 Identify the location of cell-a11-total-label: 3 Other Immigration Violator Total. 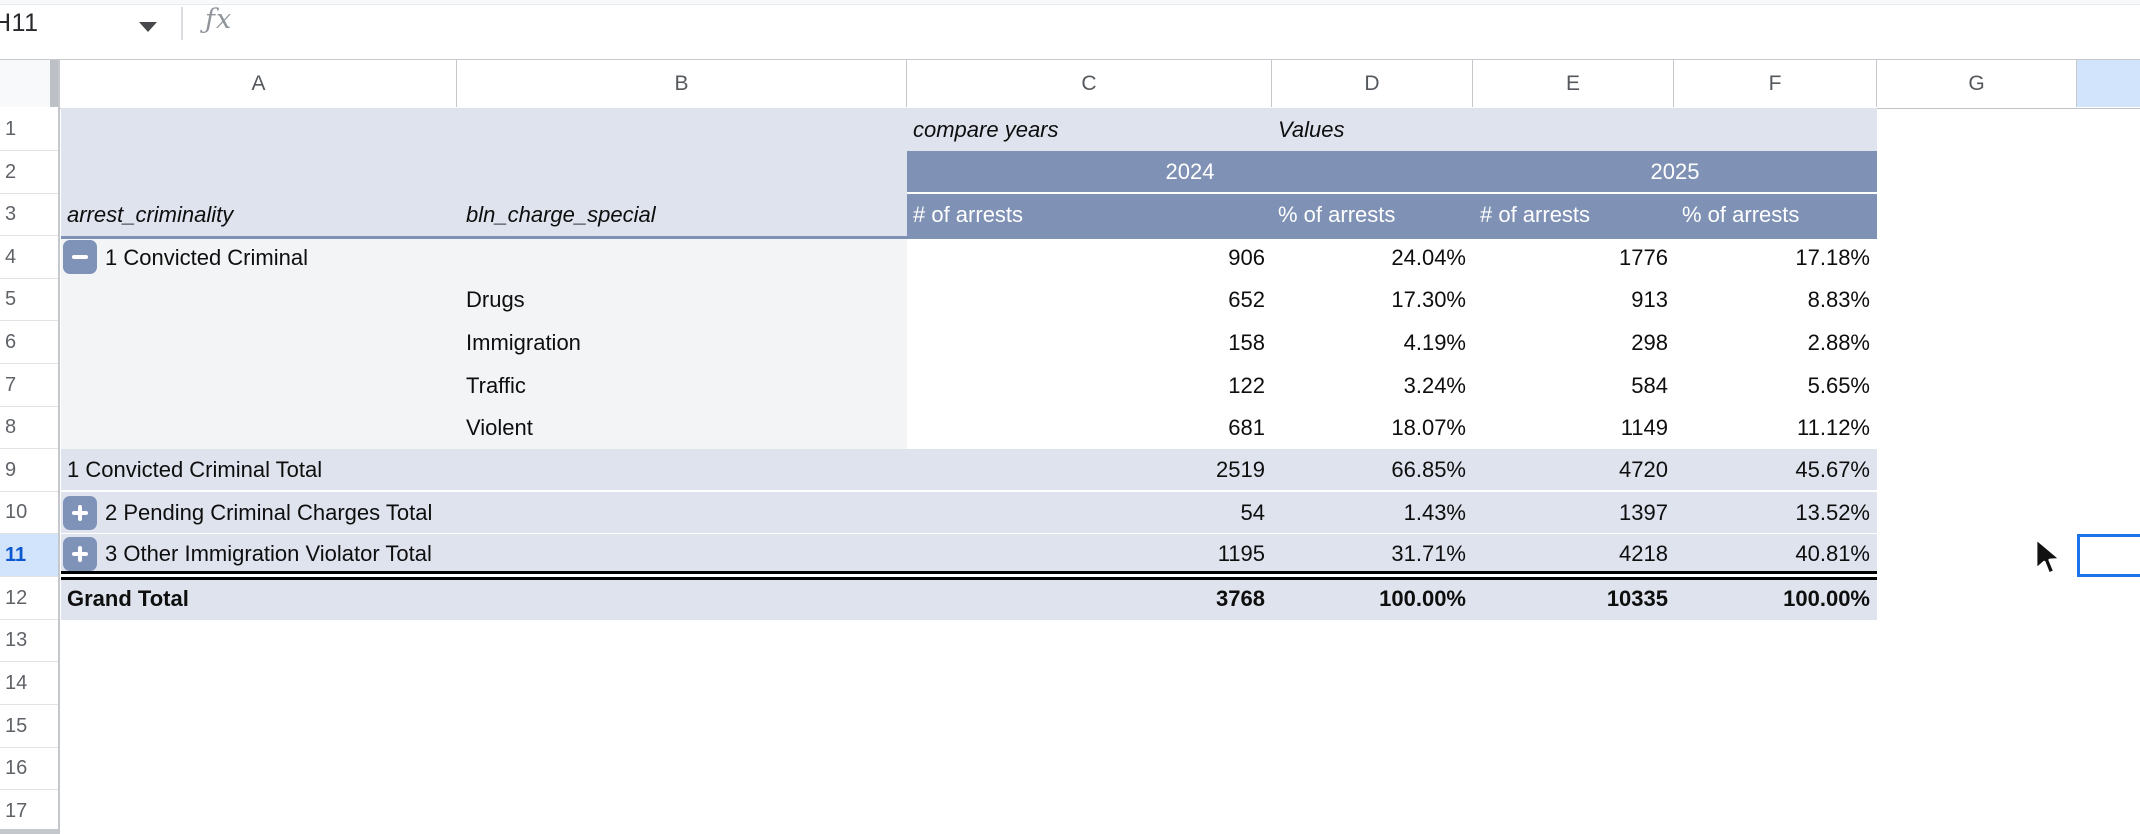
(268, 553).